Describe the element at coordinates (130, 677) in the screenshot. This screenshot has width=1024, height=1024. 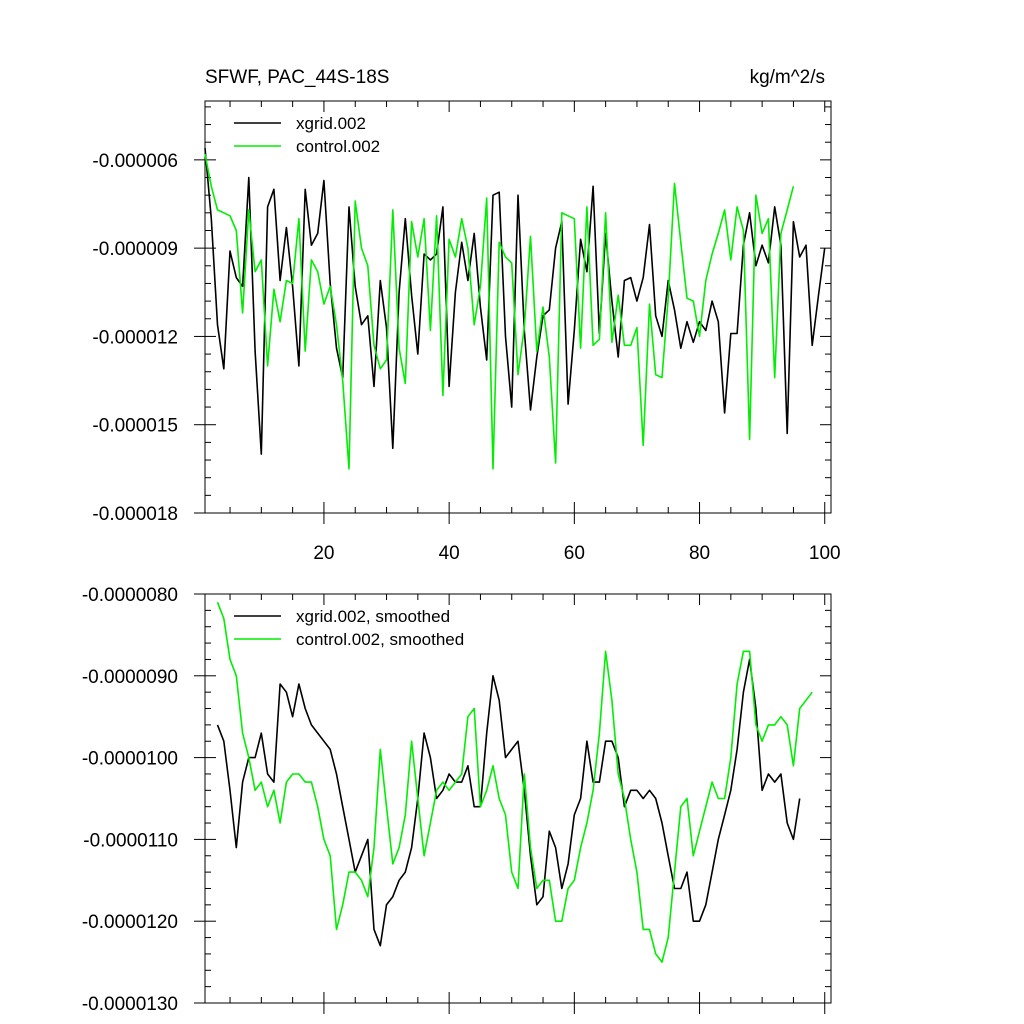
I see `y-tick-label: -0.0000090` at that location.